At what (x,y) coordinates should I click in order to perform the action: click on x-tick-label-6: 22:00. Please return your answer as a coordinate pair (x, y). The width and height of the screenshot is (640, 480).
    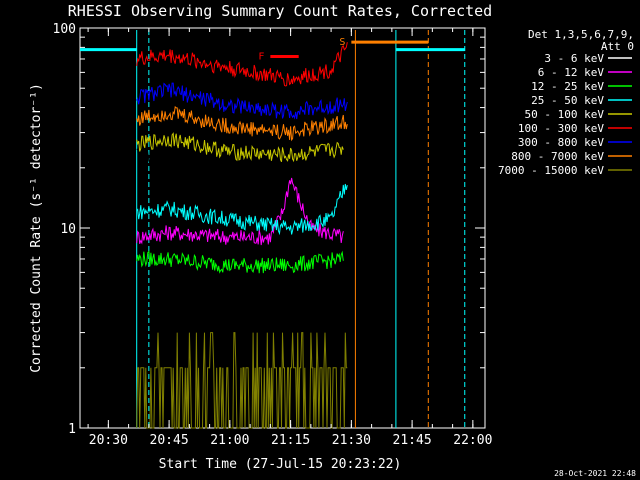
    Looking at the image, I should click on (472, 440).